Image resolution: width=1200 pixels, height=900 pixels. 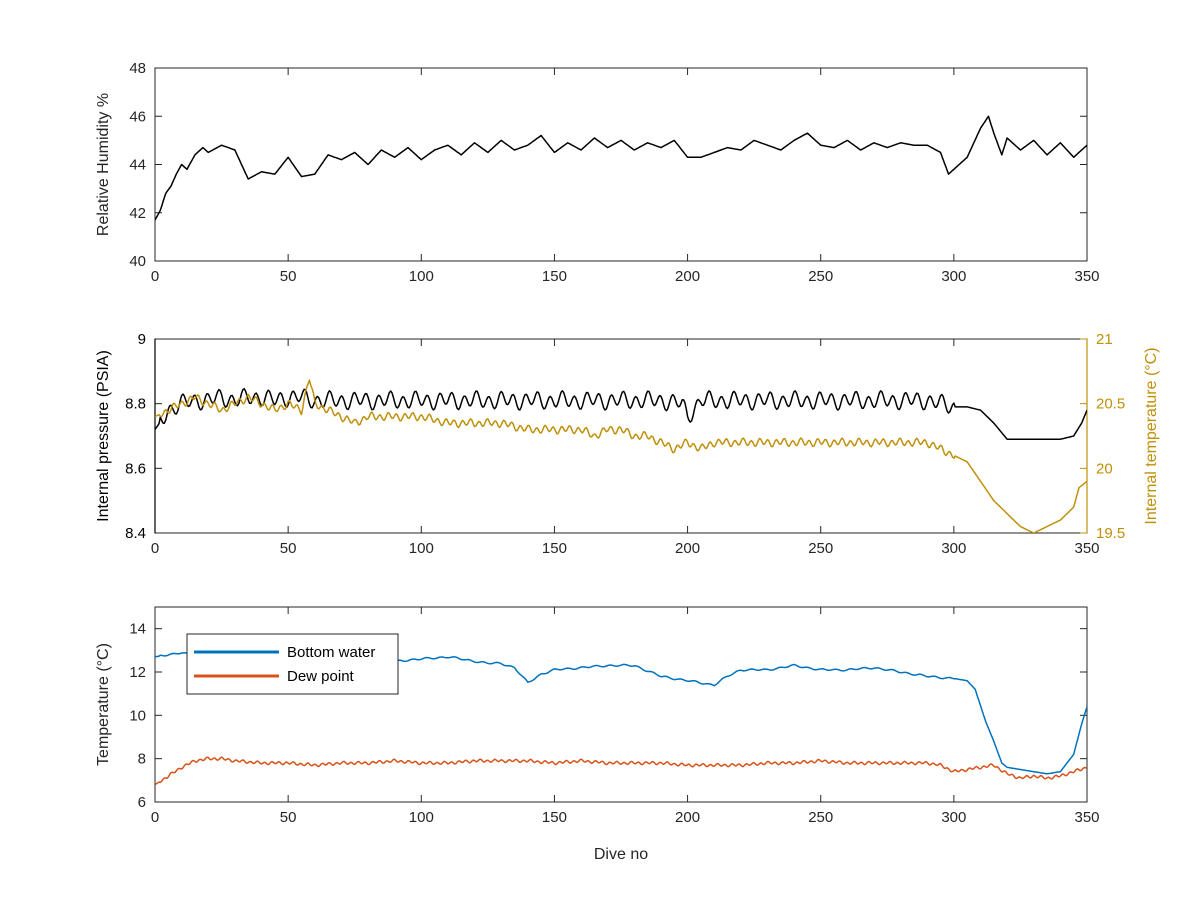 I want to click on pressure-xtick-label: 300, so click(x=953, y=548).